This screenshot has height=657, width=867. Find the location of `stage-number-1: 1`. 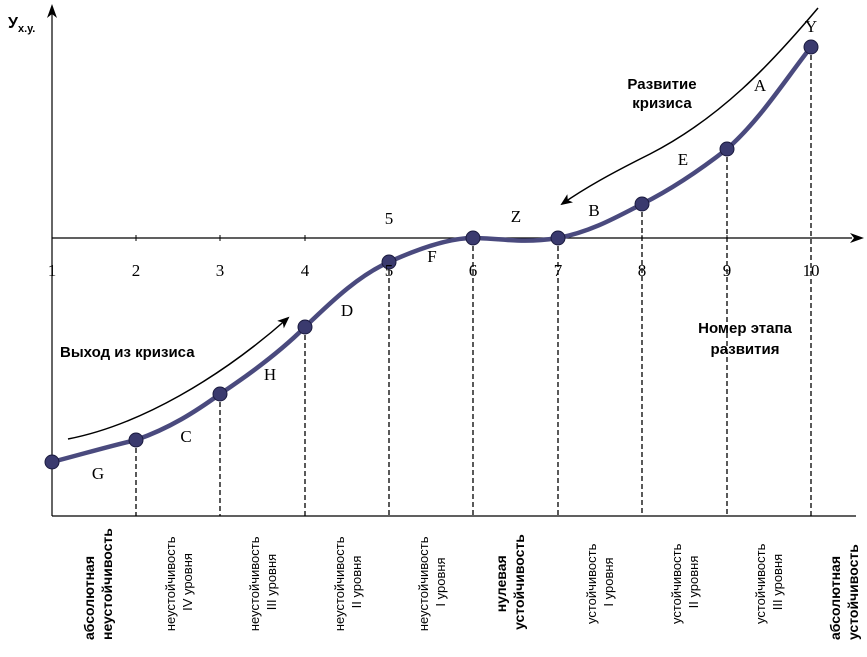

stage-number-1: 1 is located at coordinates (52, 270).